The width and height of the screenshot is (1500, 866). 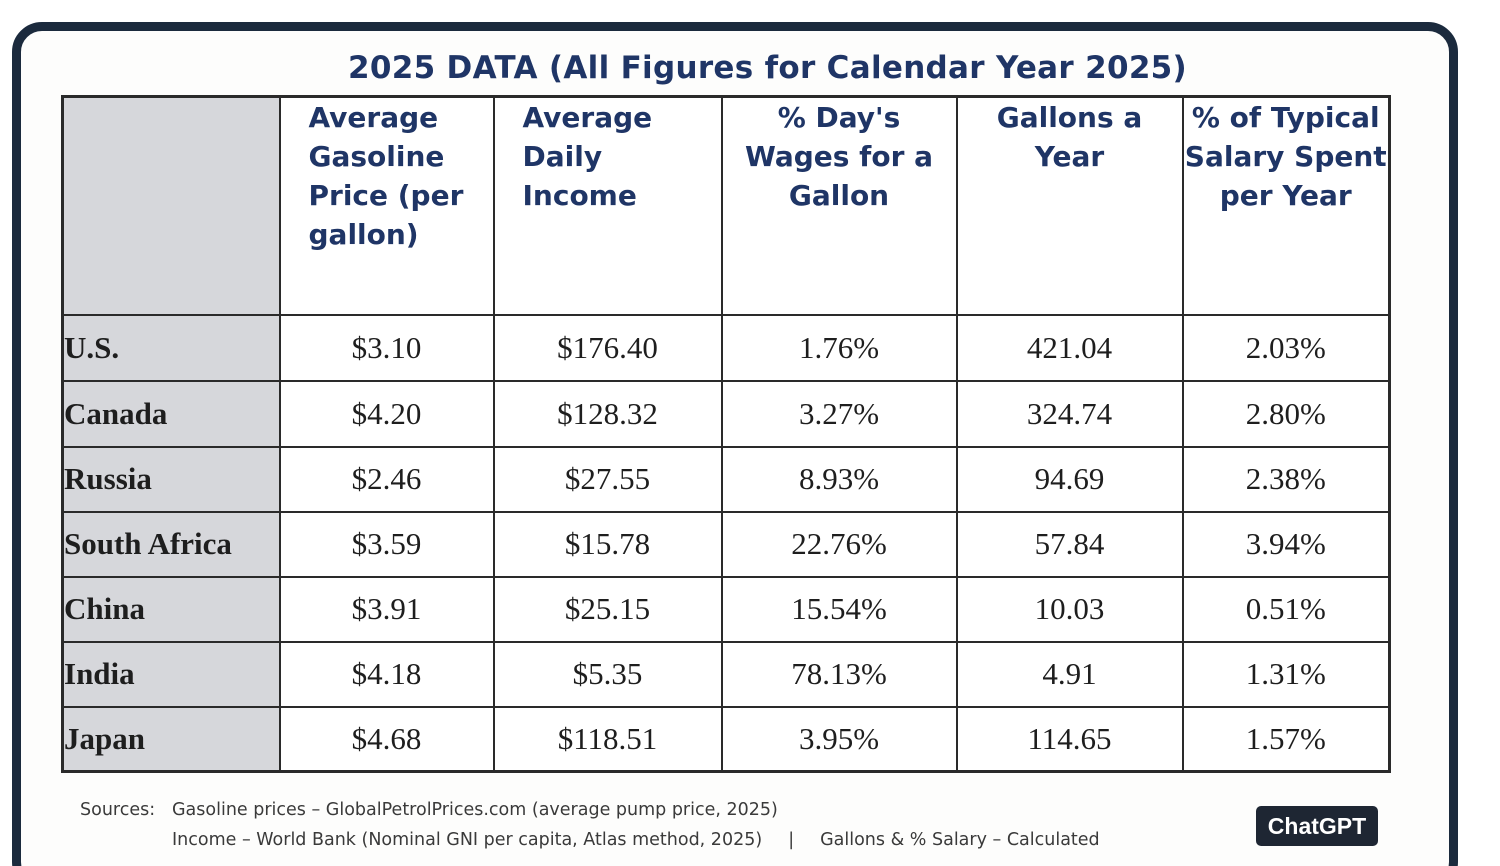 I want to click on cell-pct-day-wages: 3.27%, so click(x=839, y=413).